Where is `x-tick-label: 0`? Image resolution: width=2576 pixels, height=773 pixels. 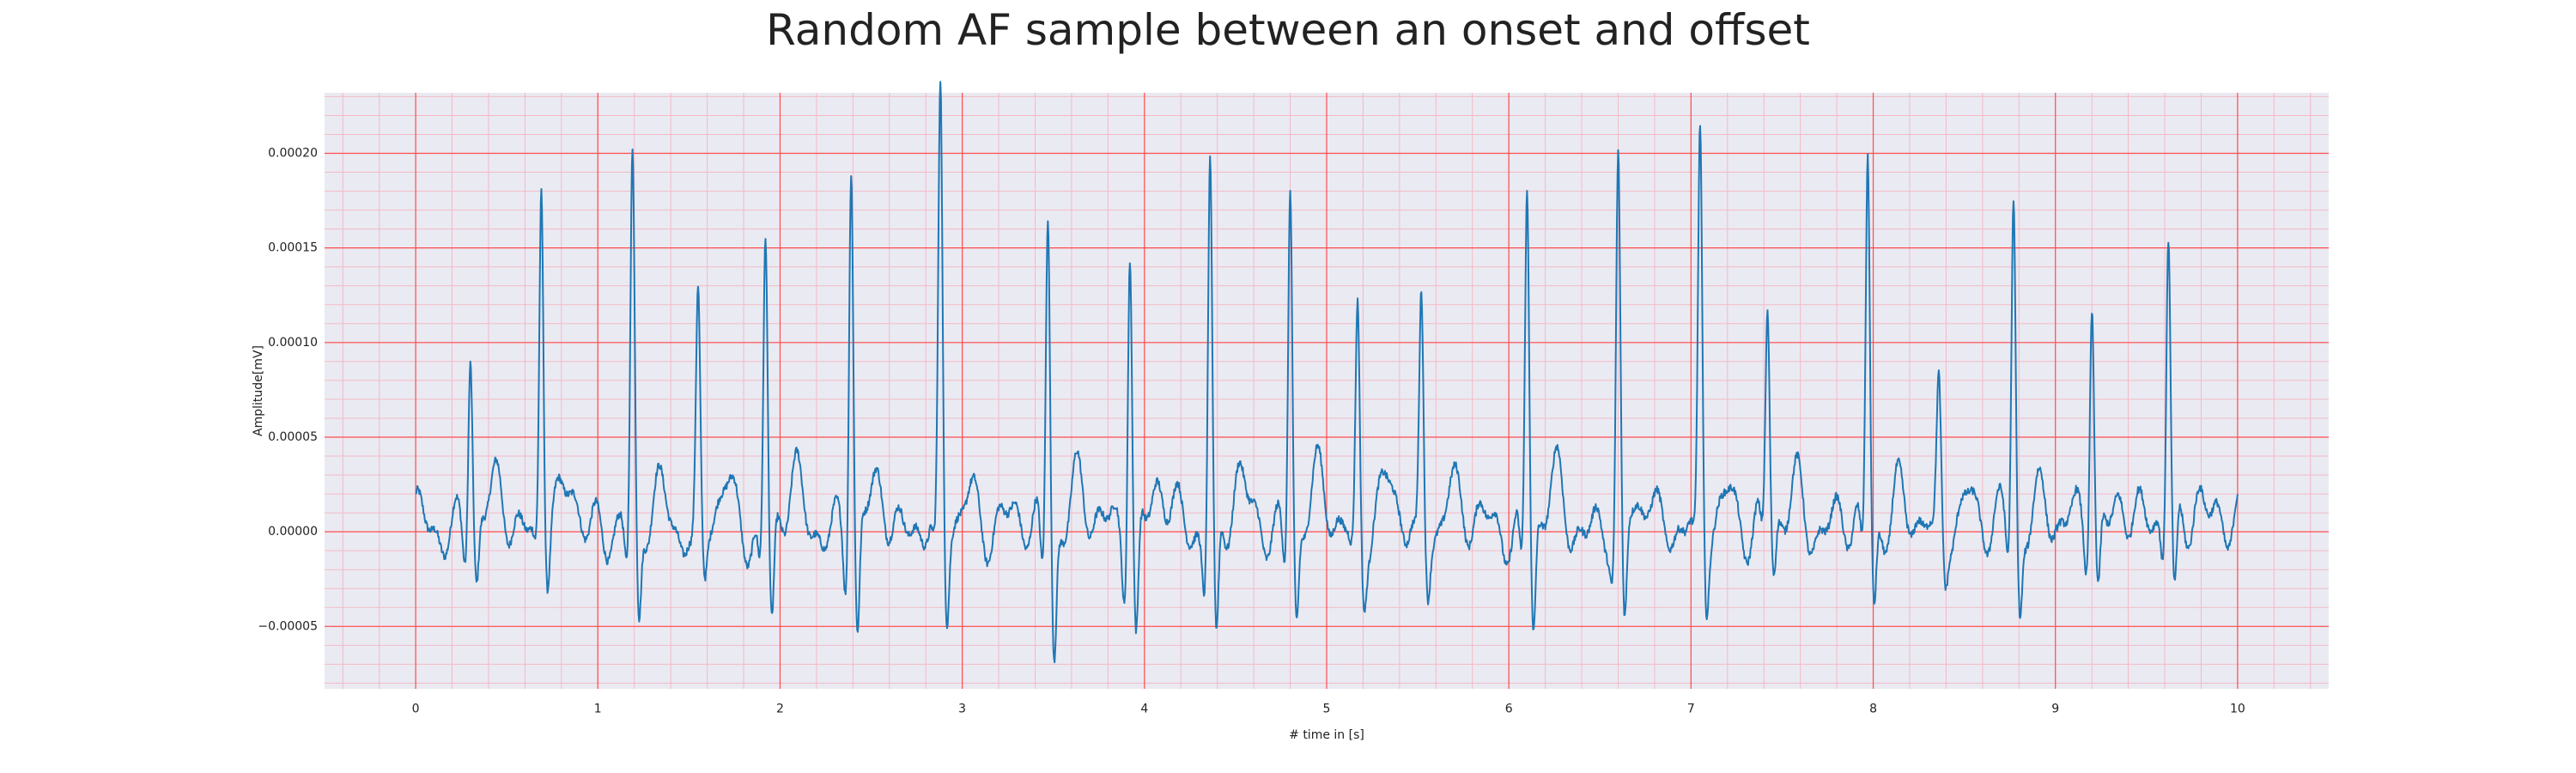
x-tick-label: 0 is located at coordinates (416, 709).